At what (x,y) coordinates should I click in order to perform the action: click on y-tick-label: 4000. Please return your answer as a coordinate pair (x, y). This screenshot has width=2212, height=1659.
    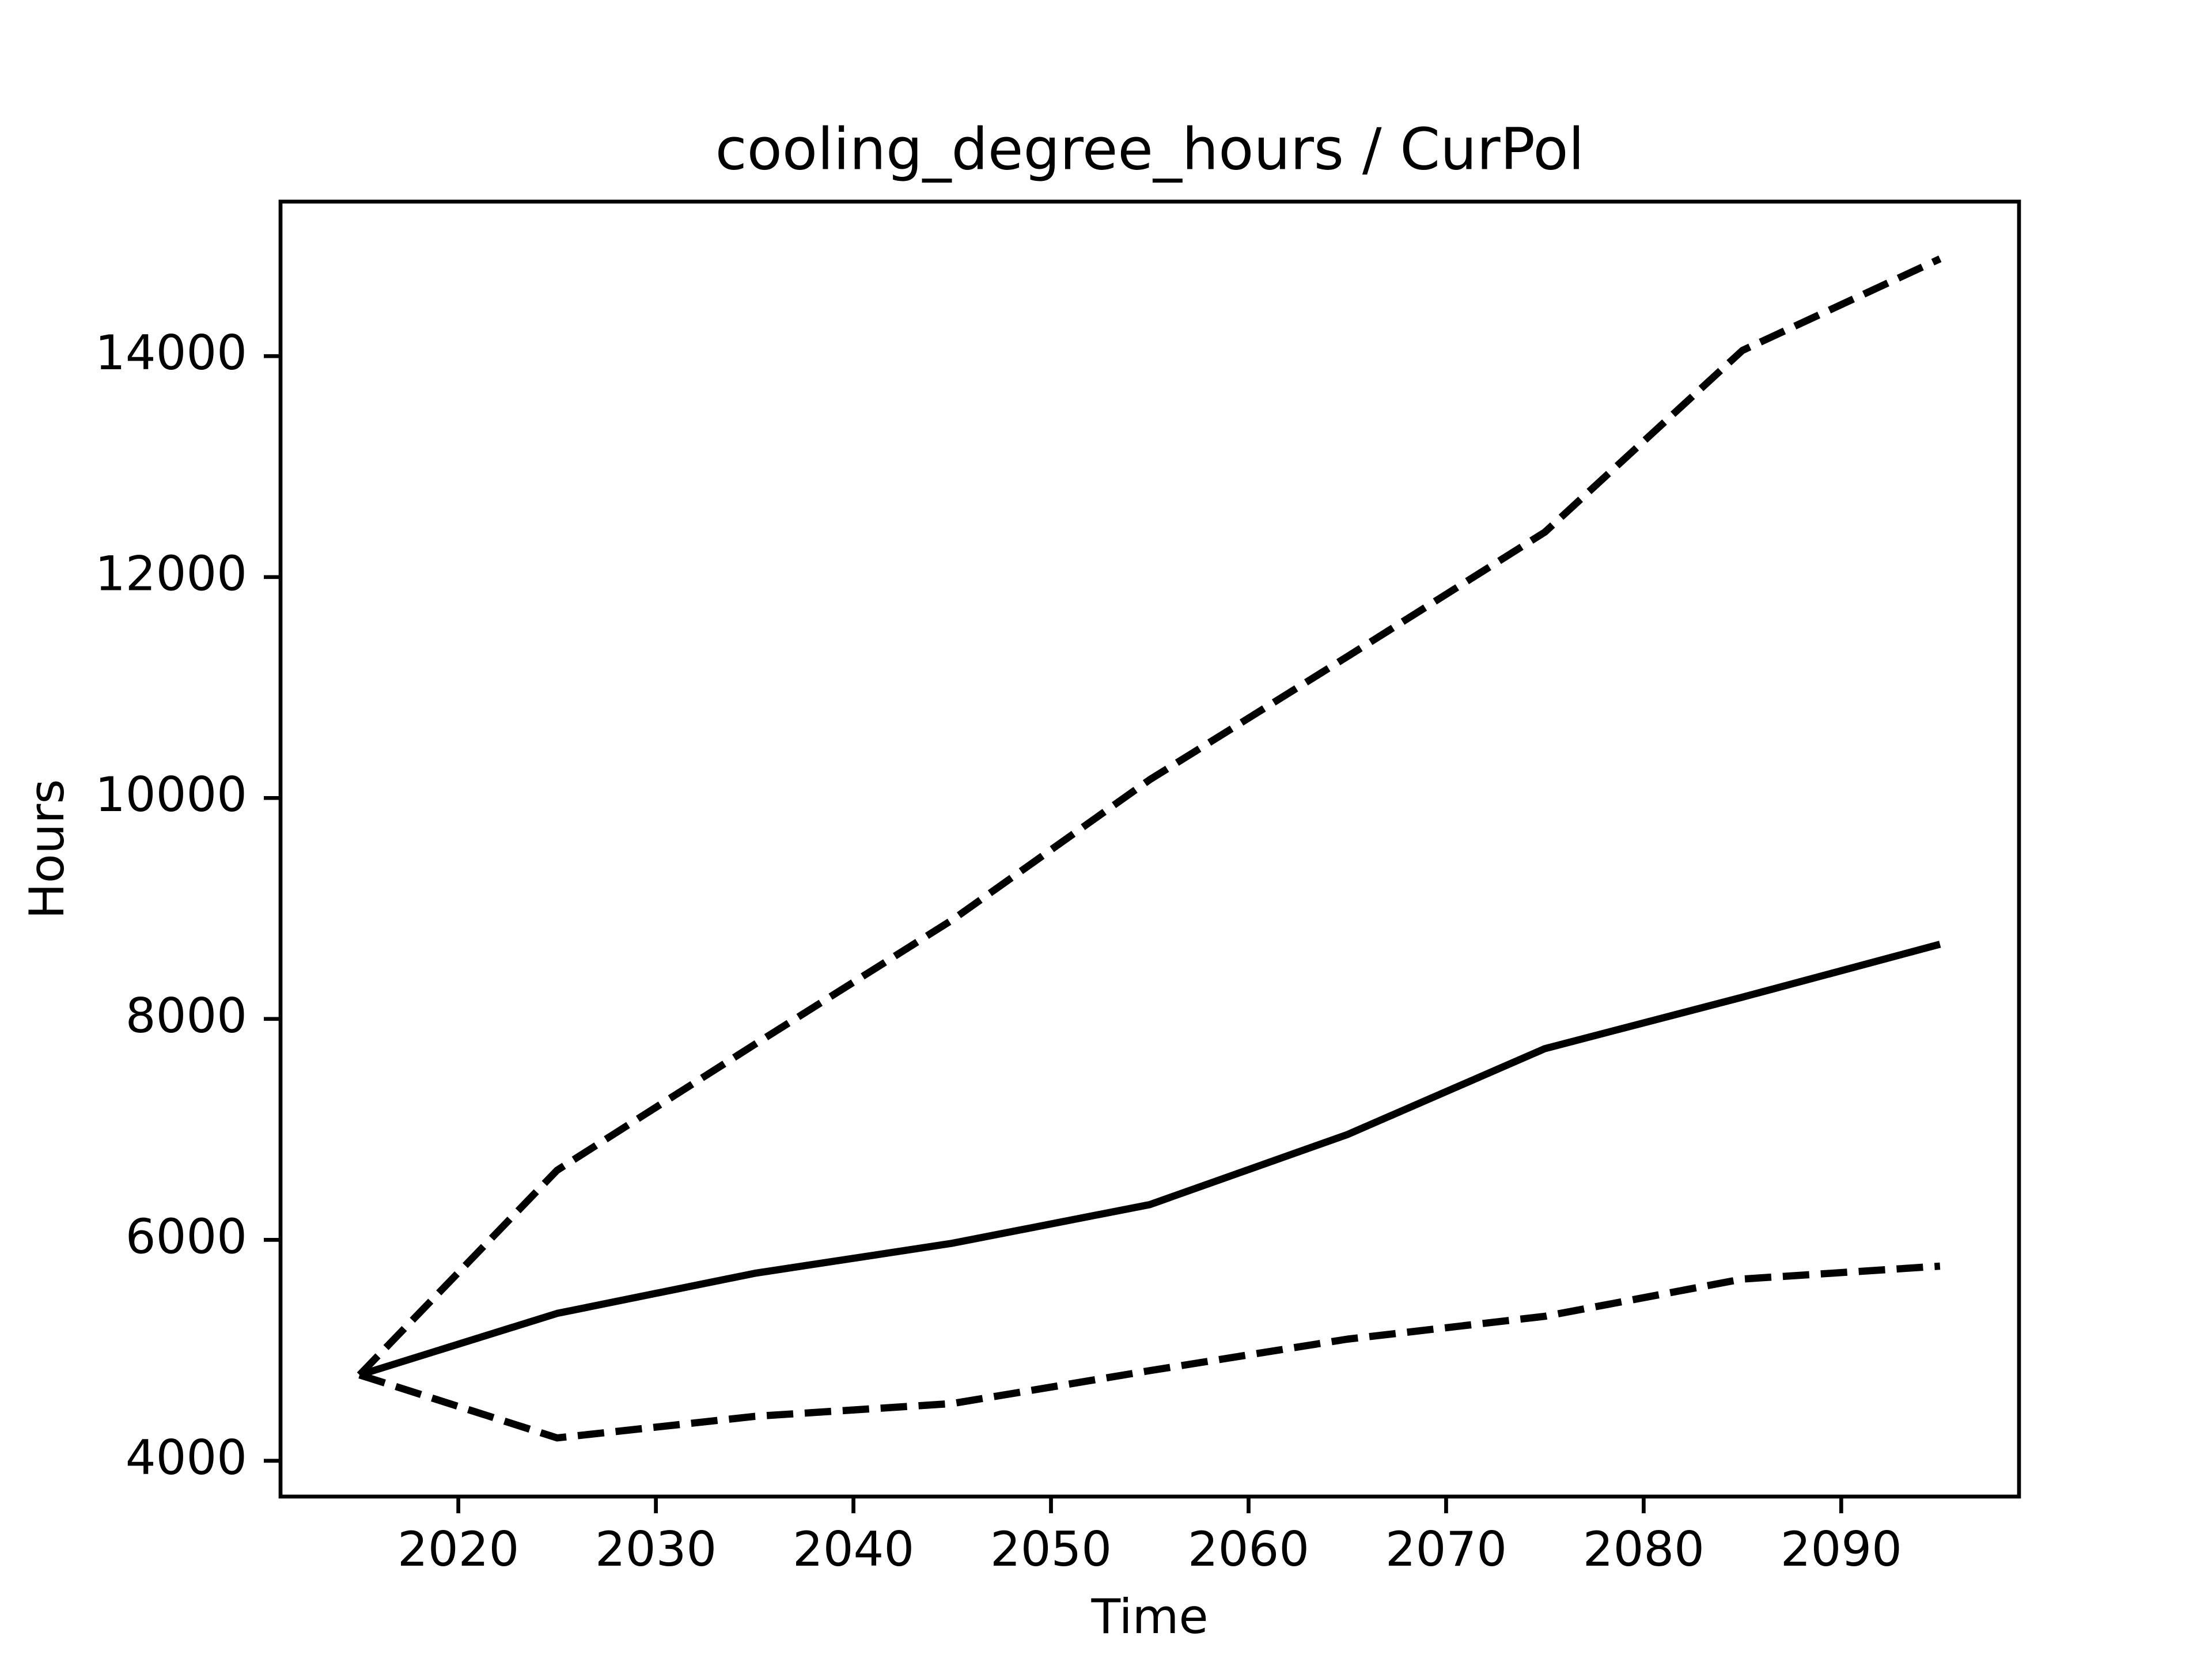
    Looking at the image, I should click on (186, 1458).